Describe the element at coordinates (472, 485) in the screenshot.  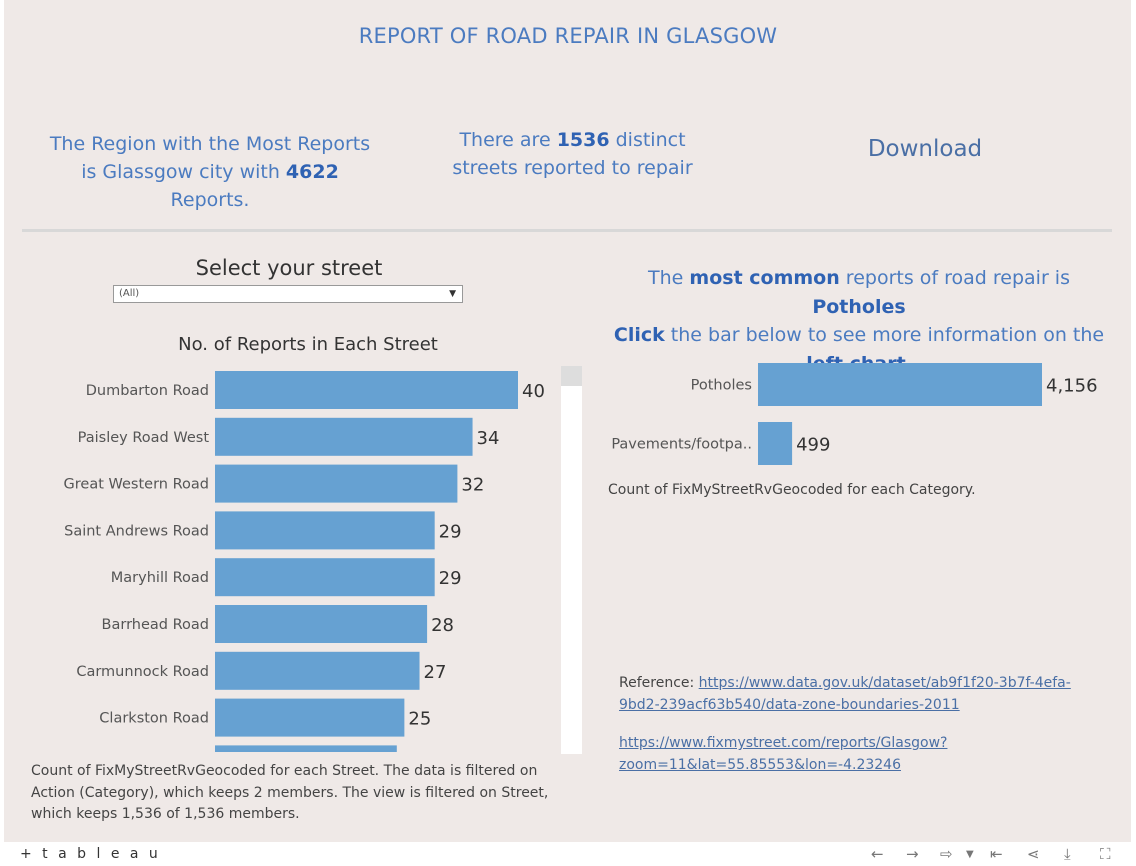
I see `street-data-label: 32` at that location.